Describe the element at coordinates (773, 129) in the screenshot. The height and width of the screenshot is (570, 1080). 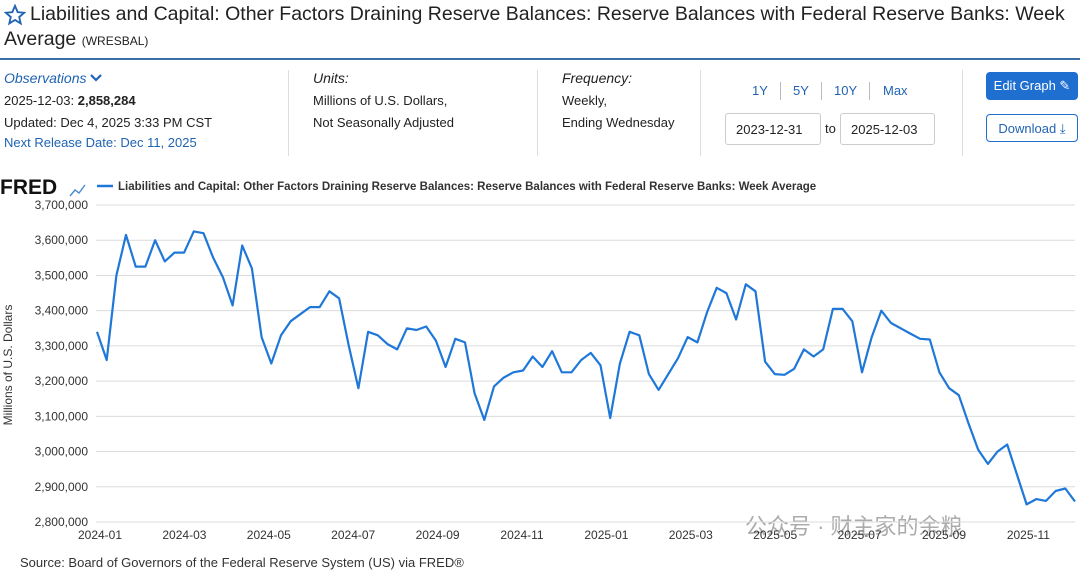
I see `start-date-input: 2023-12-31` at that location.